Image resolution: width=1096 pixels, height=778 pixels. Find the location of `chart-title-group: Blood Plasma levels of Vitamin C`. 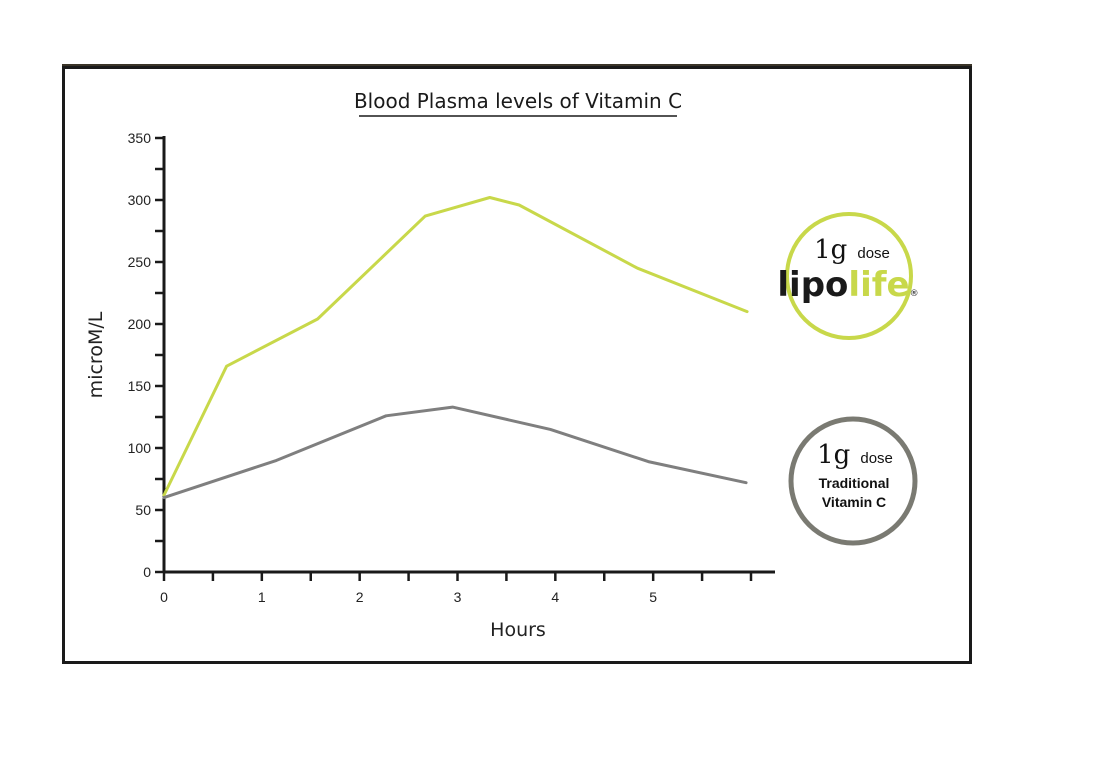

chart-title-group: Blood Plasma levels of Vitamin C is located at coordinates (518, 103).